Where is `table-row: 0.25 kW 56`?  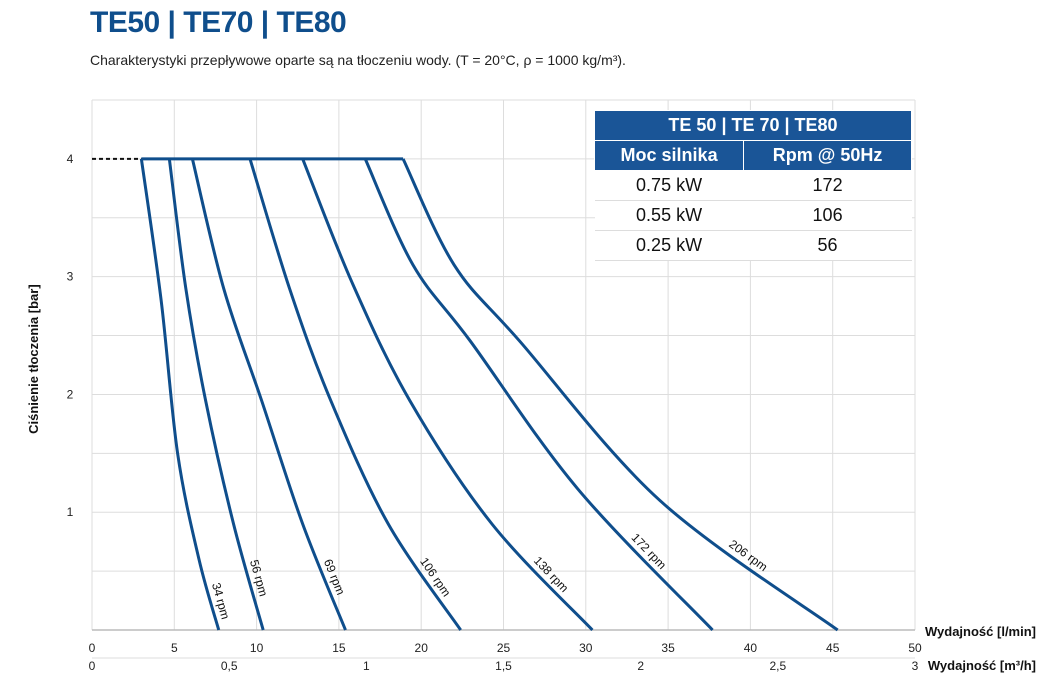
table-row: 0.25 kW 56 is located at coordinates (753, 245).